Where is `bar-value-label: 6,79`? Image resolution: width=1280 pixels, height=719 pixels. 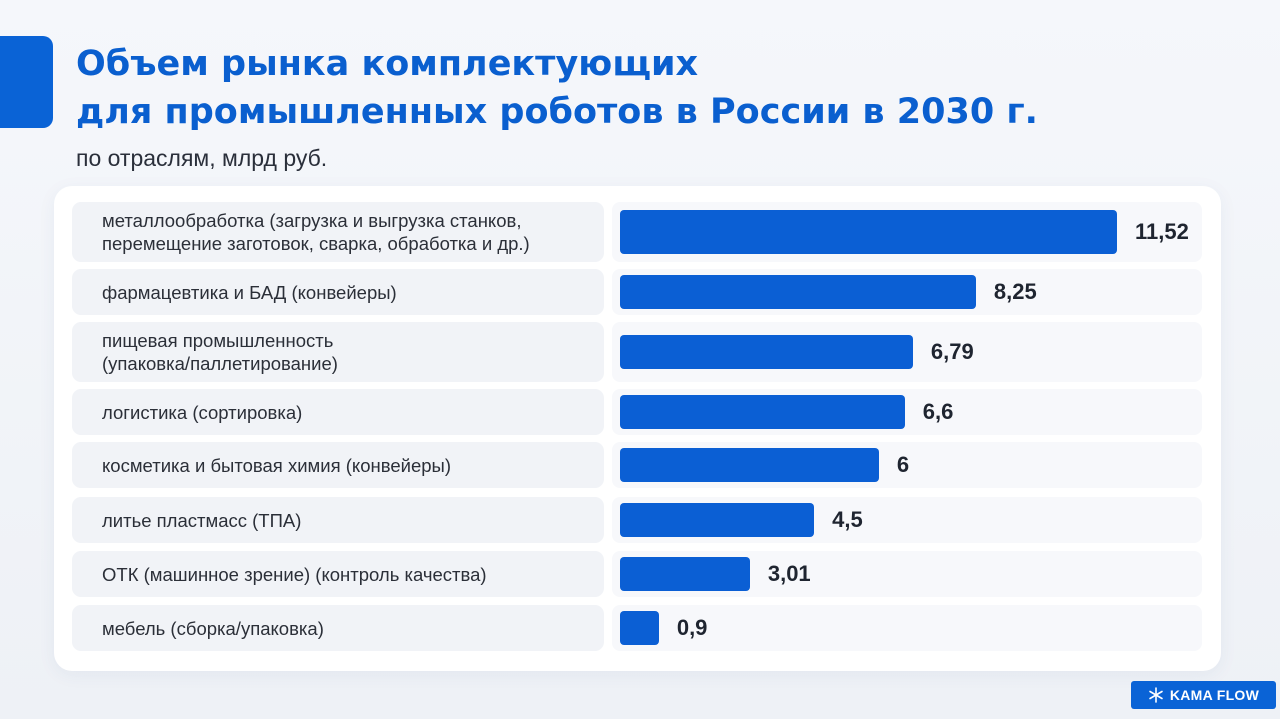
bar-value-label: 6,79 is located at coordinates (952, 351).